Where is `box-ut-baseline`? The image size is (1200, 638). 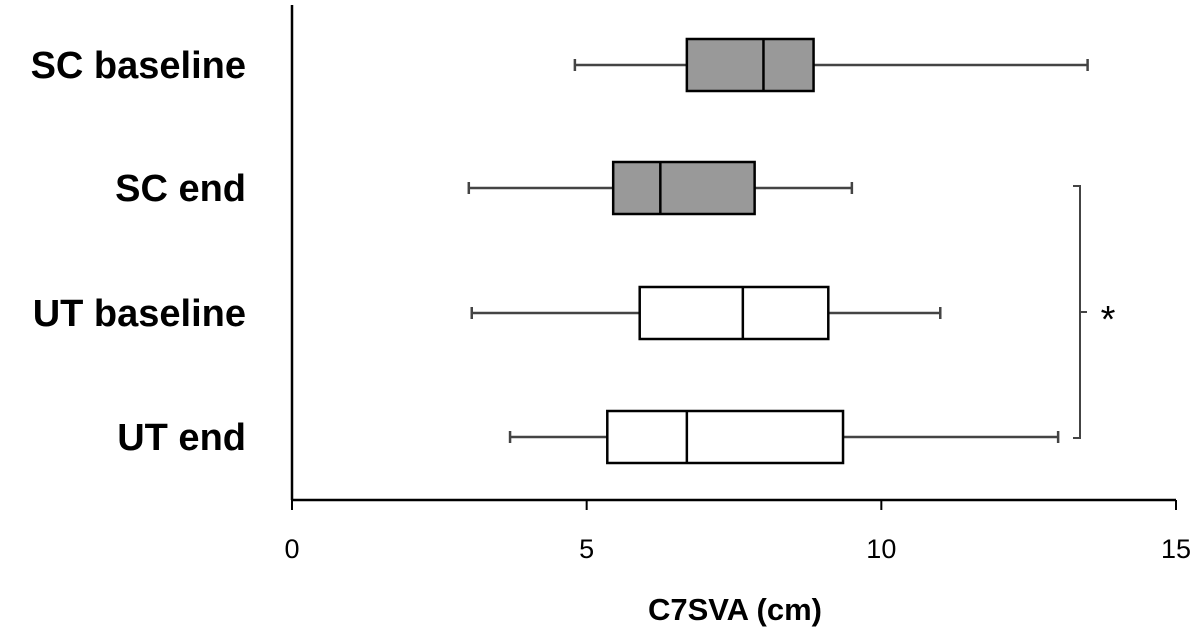 box-ut-baseline is located at coordinates (706, 313).